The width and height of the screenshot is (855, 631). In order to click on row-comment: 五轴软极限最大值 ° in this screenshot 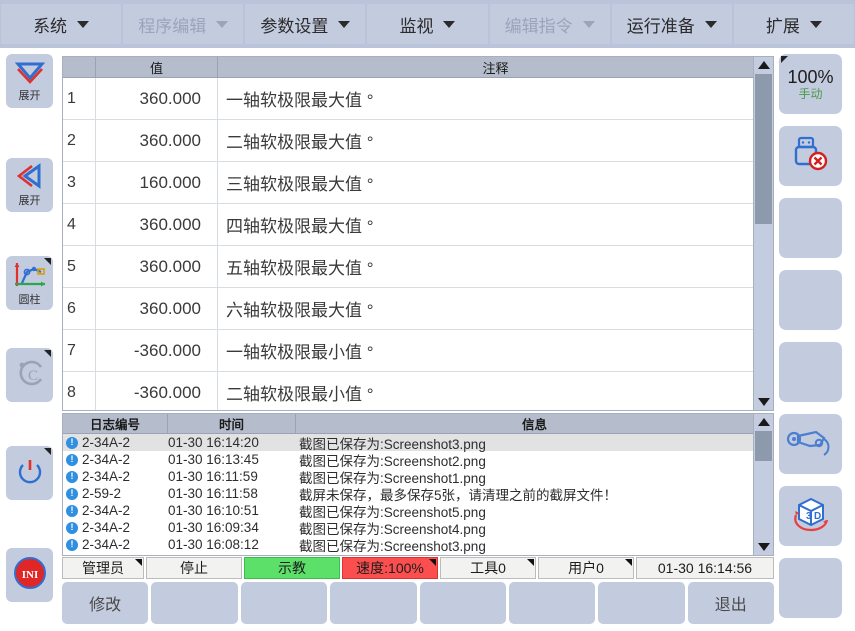, I will do `click(300, 268)`.